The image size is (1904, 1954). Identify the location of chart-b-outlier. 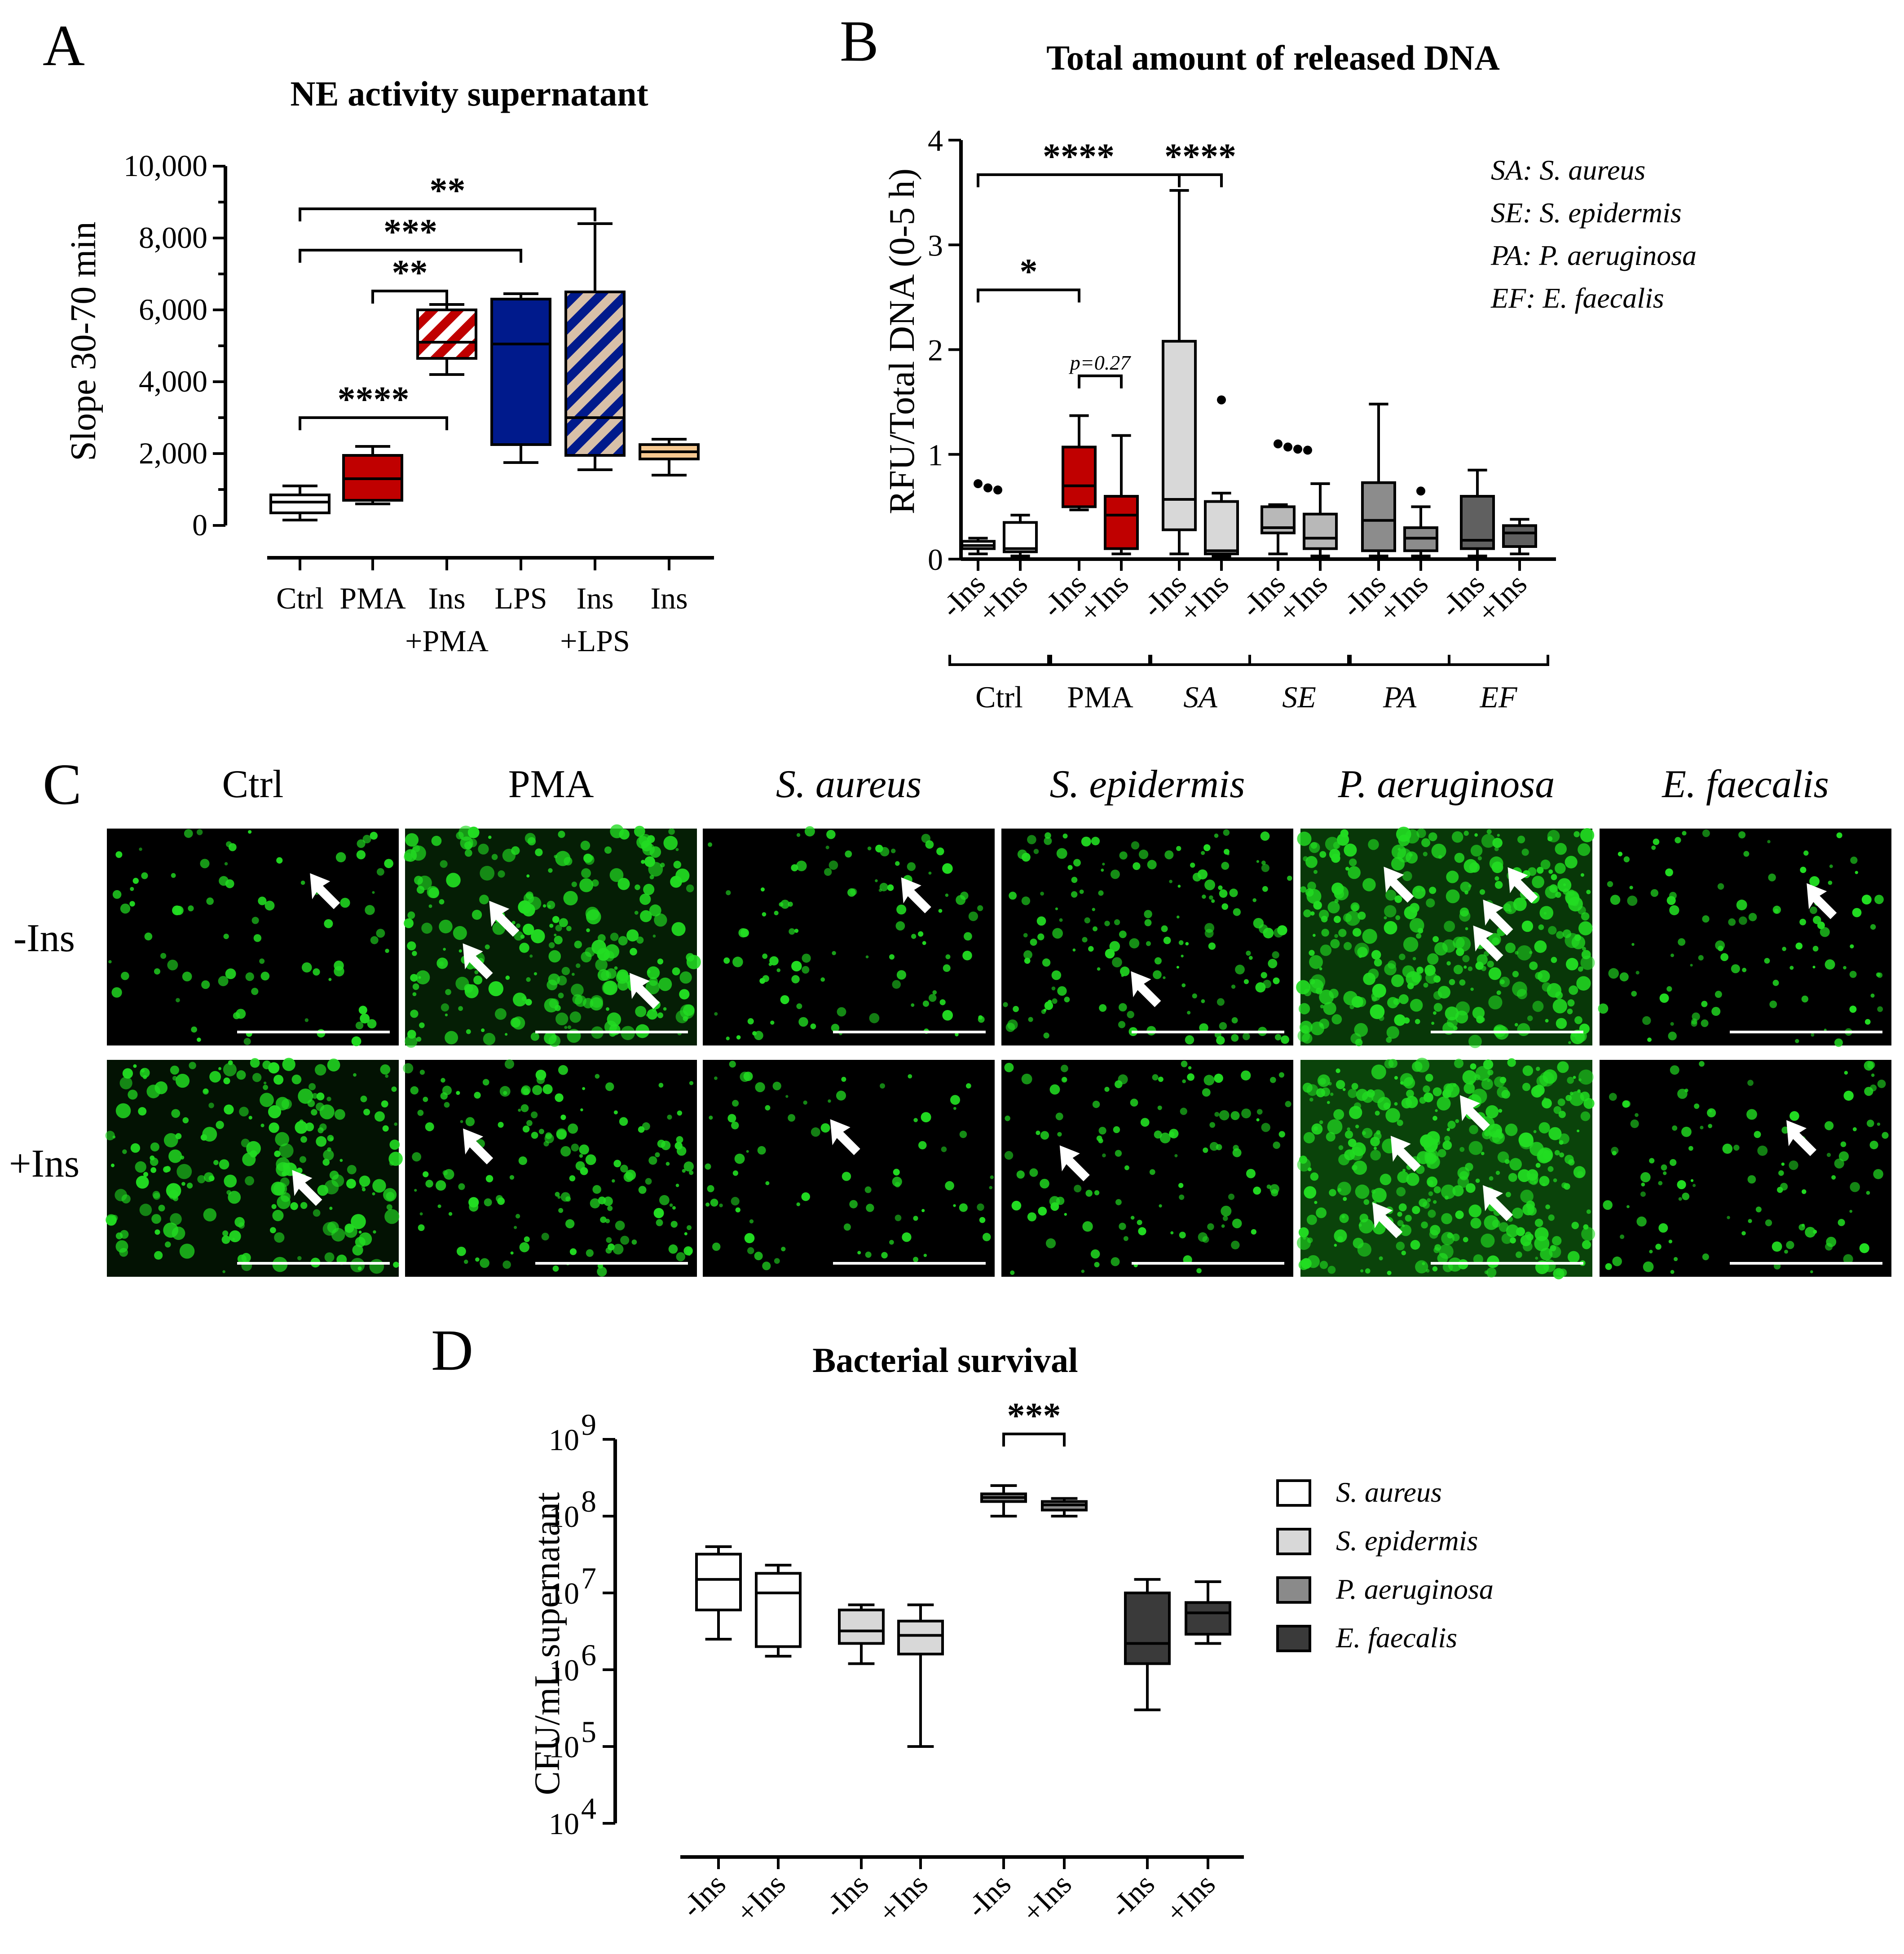
(1421, 491).